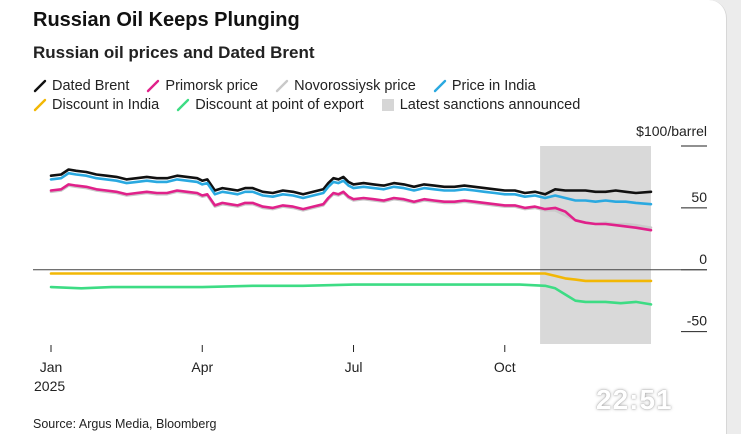 The width and height of the screenshot is (741, 434). I want to click on legend-label-sanctions: Latest sanctions announced, so click(490, 105).